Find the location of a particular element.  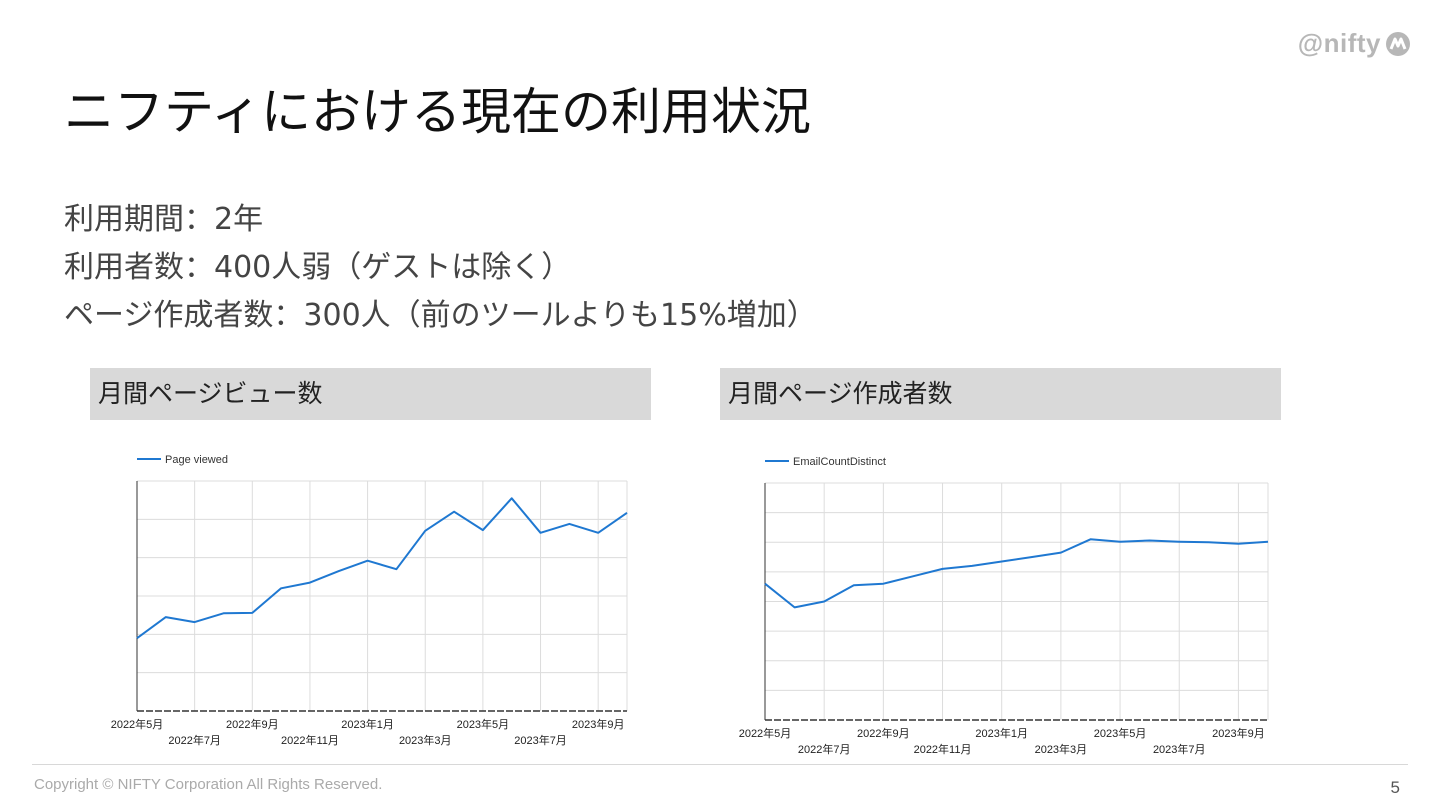

chart-legend: EmailCountDistinct is located at coordinates (825, 462).